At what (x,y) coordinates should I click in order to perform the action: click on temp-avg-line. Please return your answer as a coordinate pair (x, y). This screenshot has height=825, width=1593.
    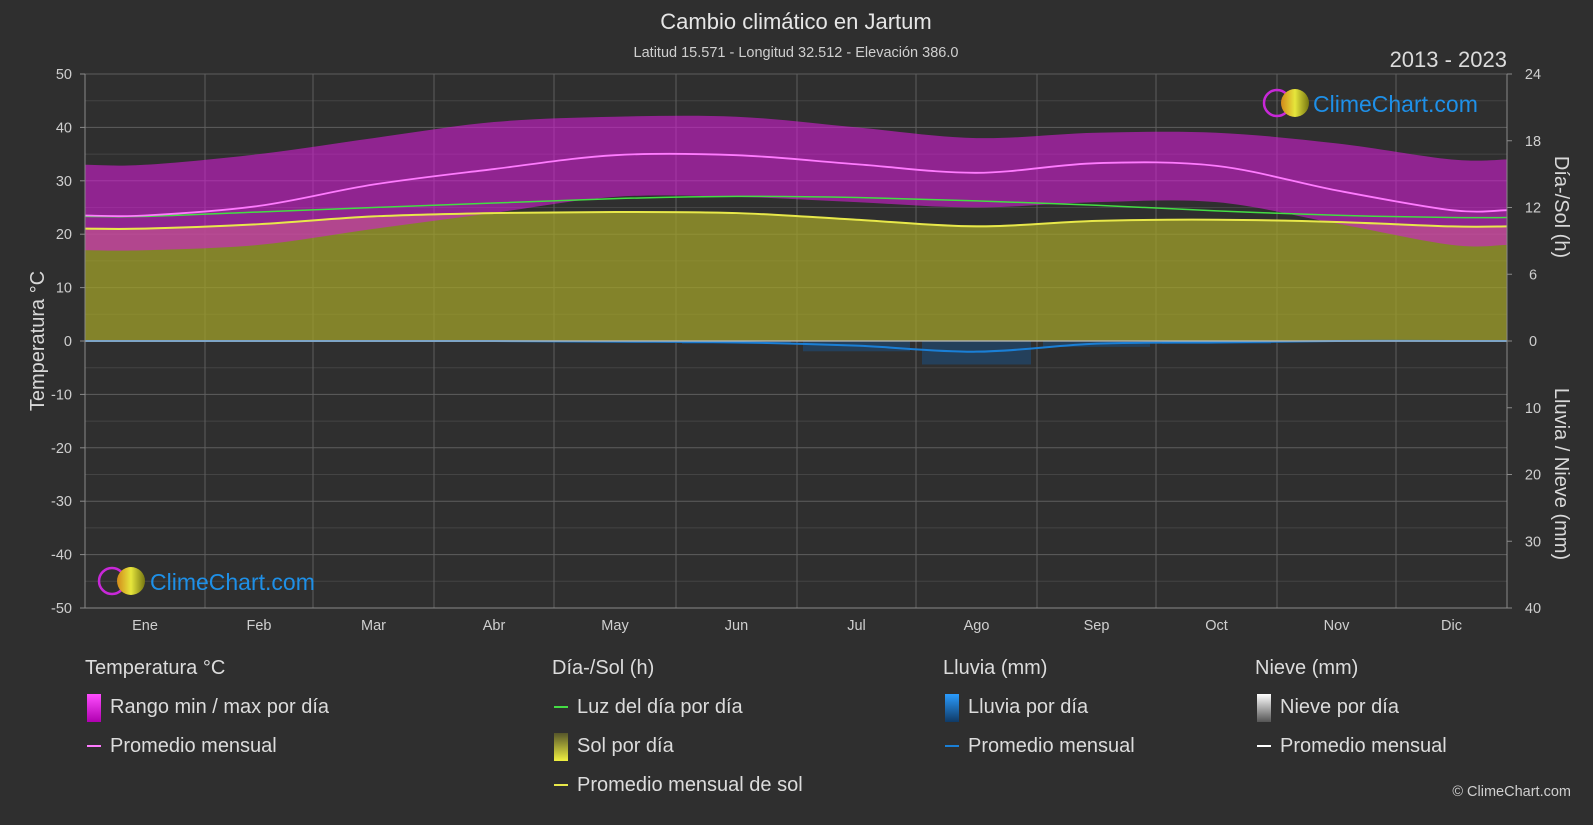
    Looking at the image, I should click on (796, 185).